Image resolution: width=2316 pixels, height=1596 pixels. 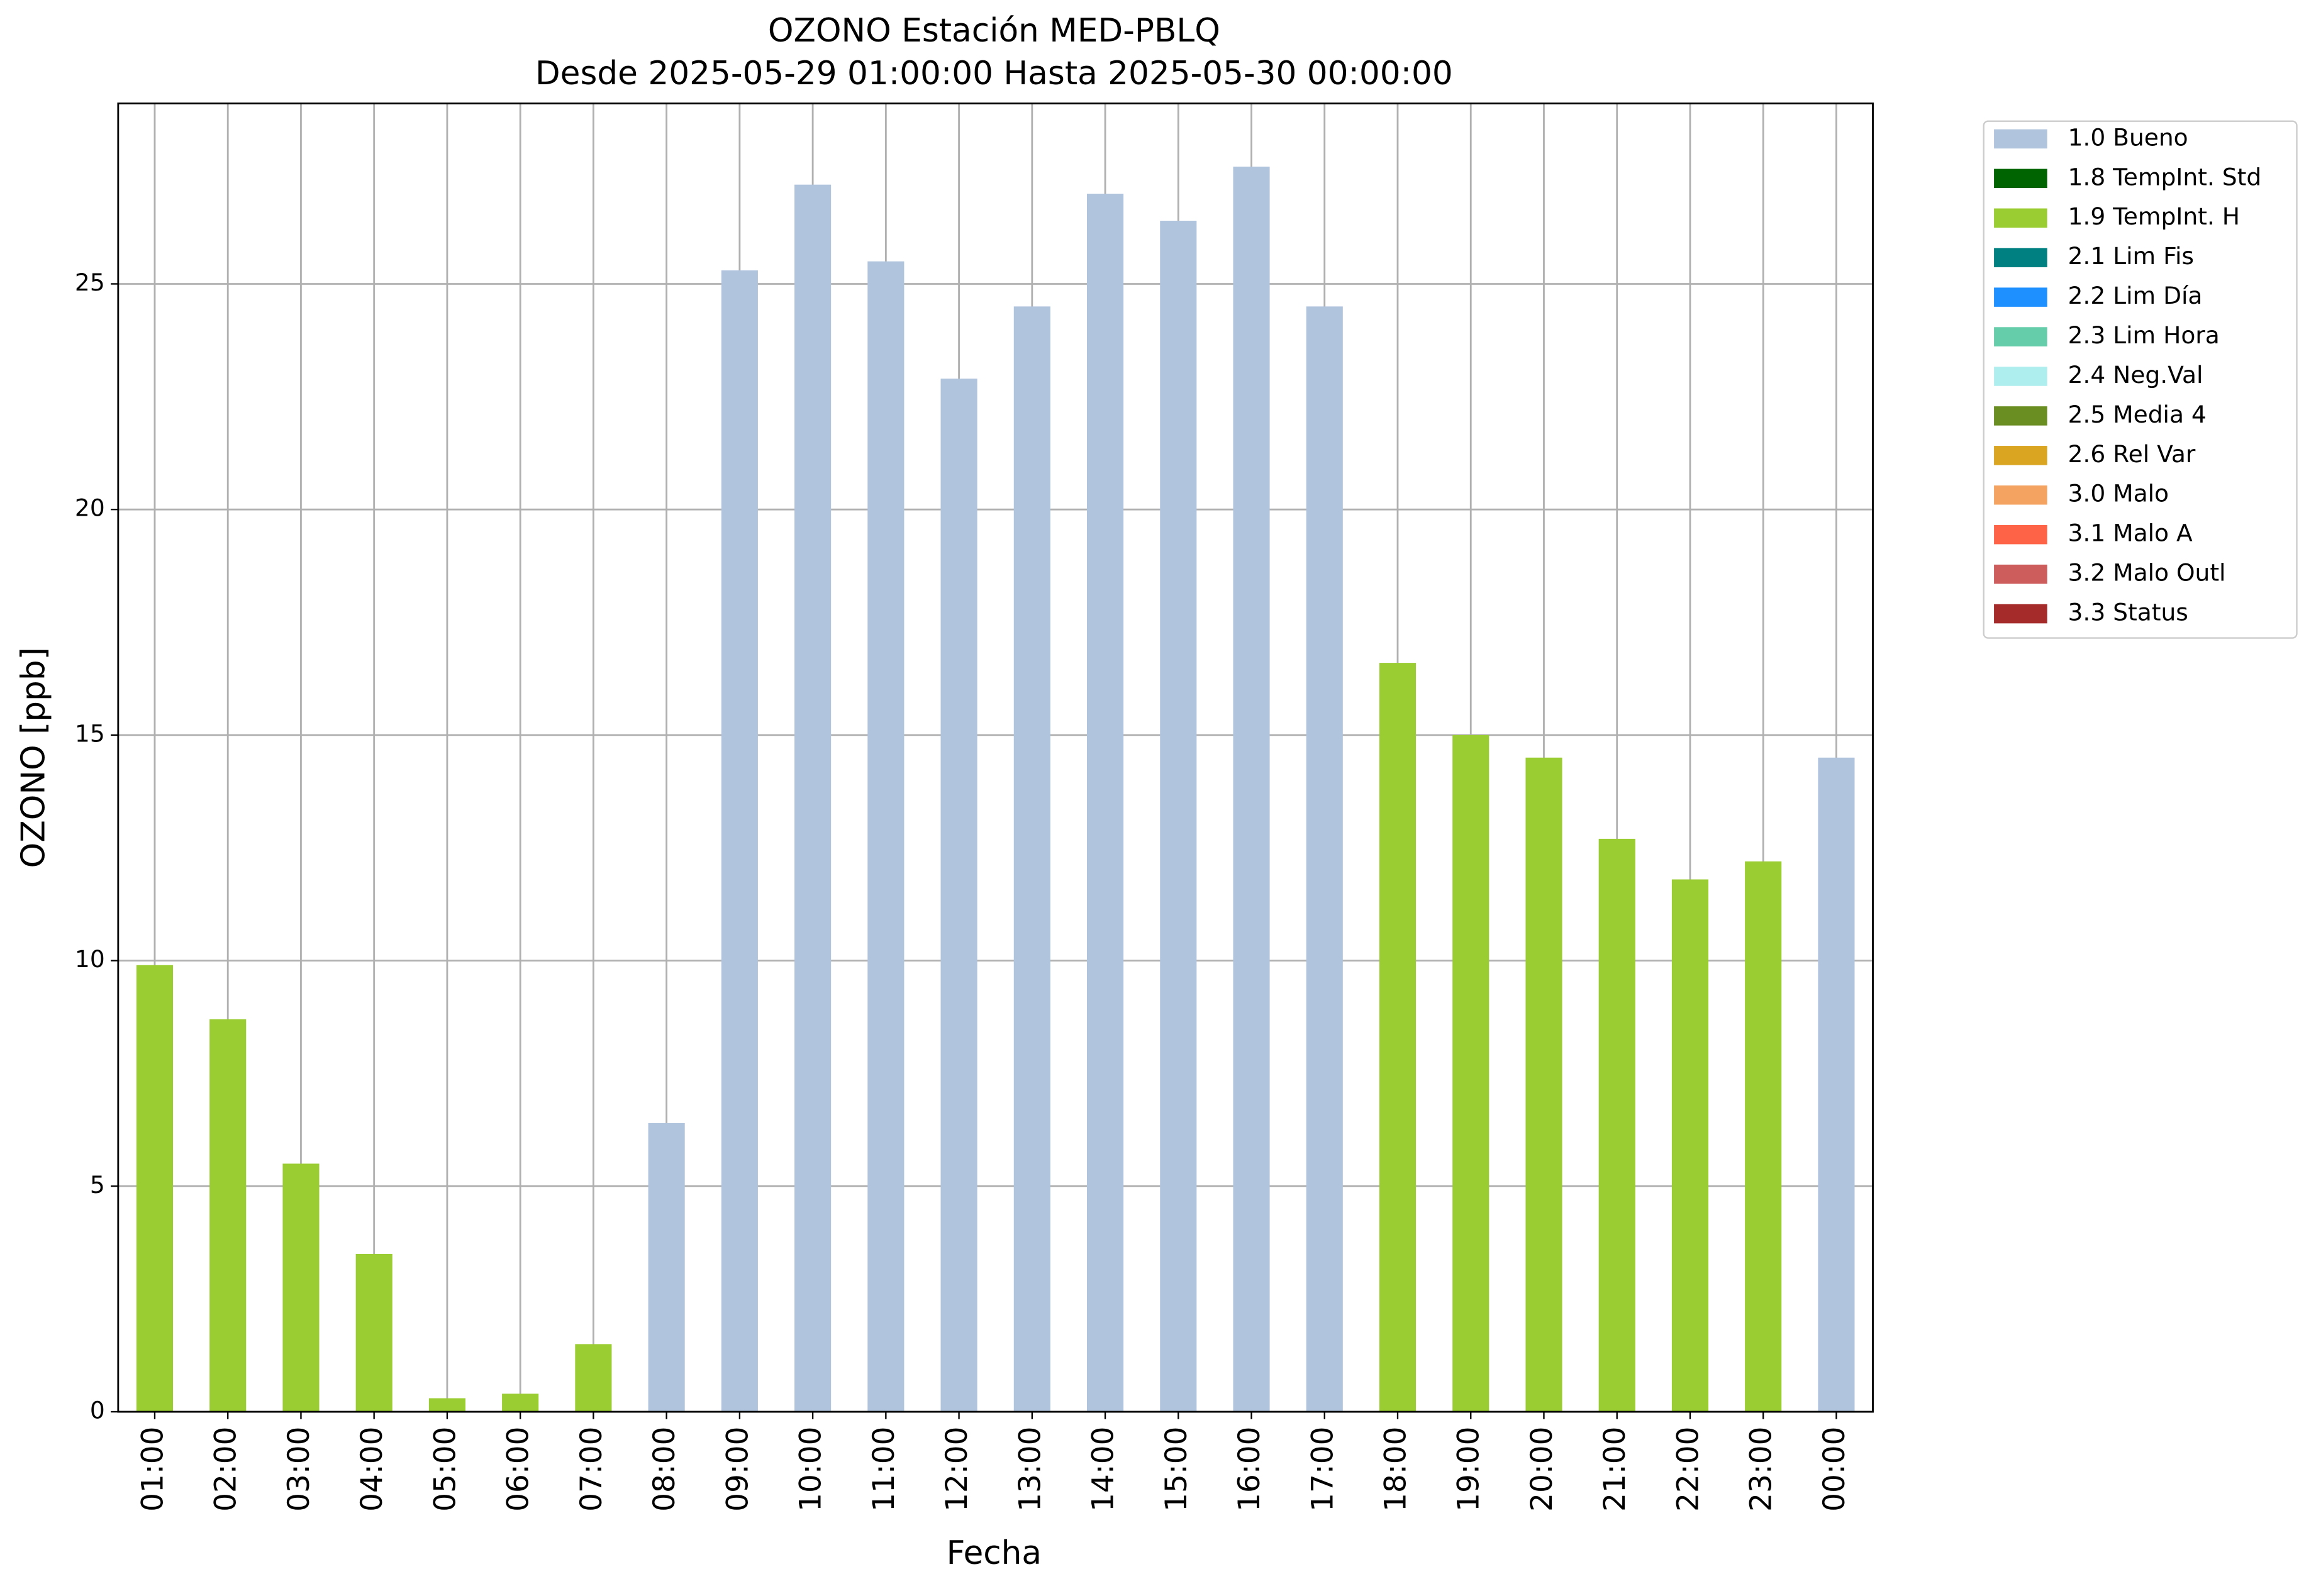 What do you see at coordinates (1103, 1469) in the screenshot?
I see `x-tick-label: 14:00` at bounding box center [1103, 1469].